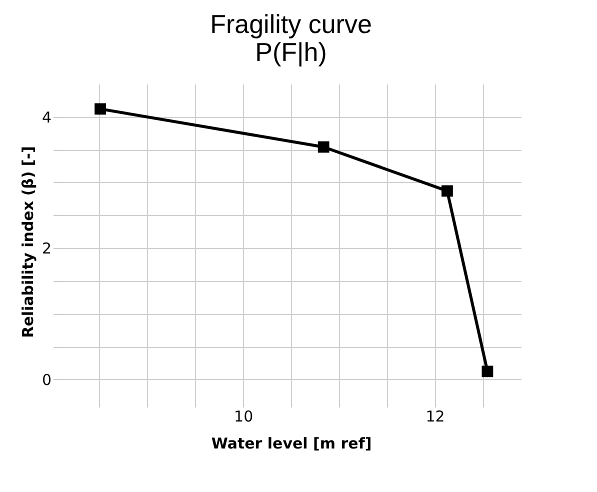 This screenshot has height=492, width=597. Describe the element at coordinates (291, 24) in the screenshot. I see `chart-title: Fragility curve` at that location.